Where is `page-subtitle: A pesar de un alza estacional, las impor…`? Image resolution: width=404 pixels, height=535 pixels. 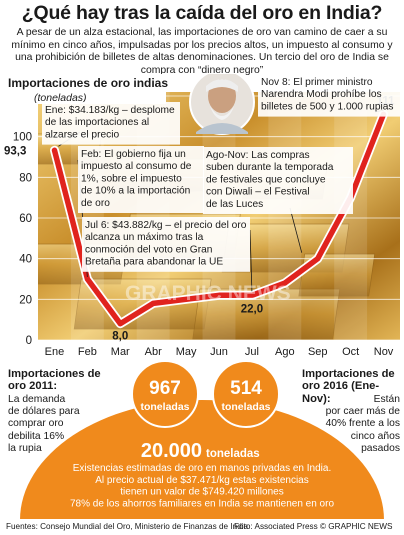 page-subtitle: A pesar de un alza estacional, las impor… is located at coordinates (202, 51).